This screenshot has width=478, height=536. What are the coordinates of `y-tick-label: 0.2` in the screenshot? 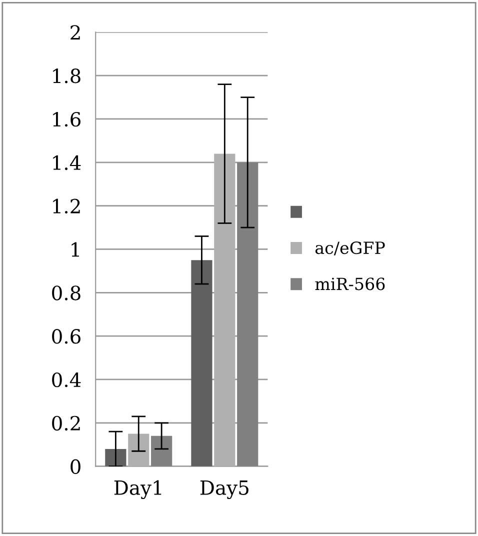 It's located at (66, 423).